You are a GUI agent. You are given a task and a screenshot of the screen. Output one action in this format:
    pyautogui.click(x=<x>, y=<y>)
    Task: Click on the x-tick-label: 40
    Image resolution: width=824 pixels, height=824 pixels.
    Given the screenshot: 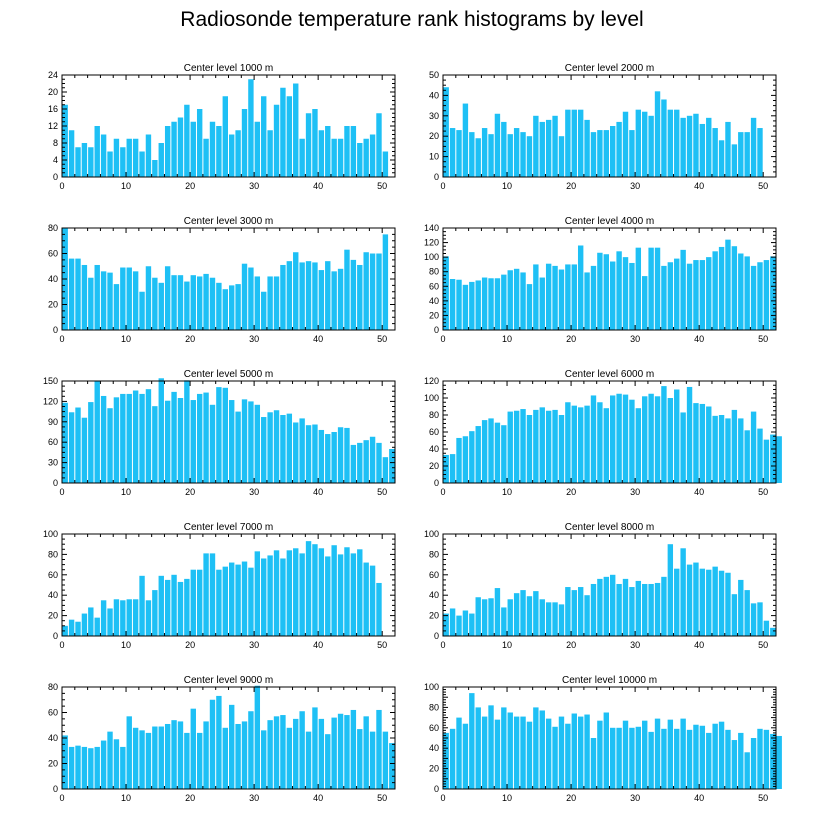 What is the action you would take?
    pyautogui.click(x=699, y=645)
    